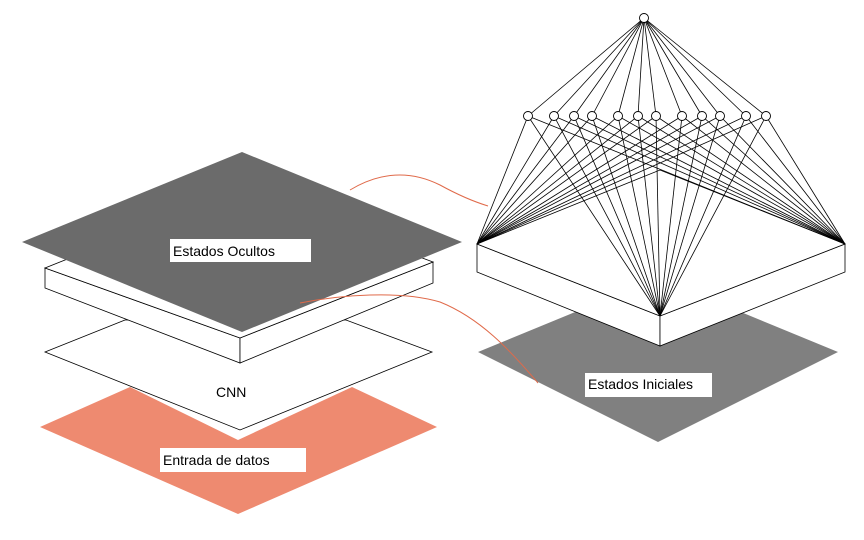 Image resolution: width=864 pixels, height=540 pixels. I want to click on output-node, so click(644, 18).